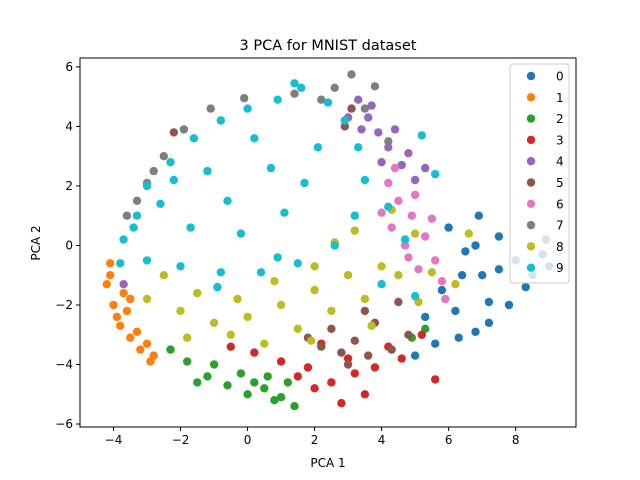  What do you see at coordinates (64, 305) in the screenshot?
I see `y-tick-label: −2` at bounding box center [64, 305].